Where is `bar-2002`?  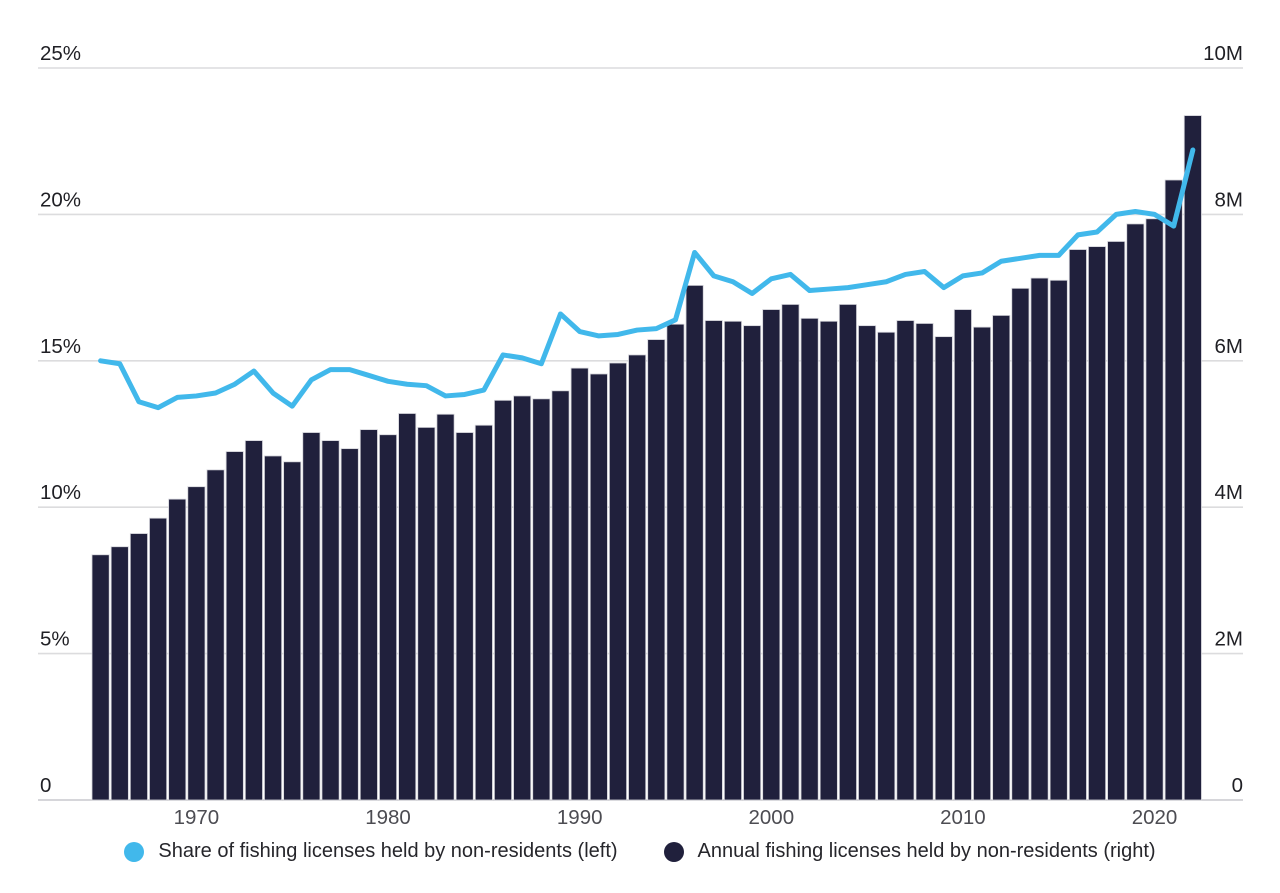 bar-2002 is located at coordinates (809, 559).